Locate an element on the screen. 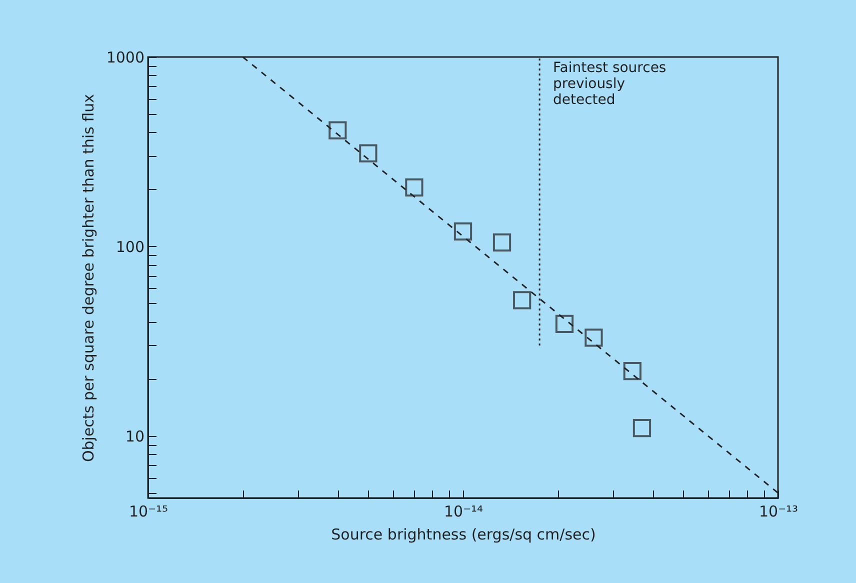 The image size is (856, 583). x-tick-label: 10⁻¹³ is located at coordinates (778, 511).